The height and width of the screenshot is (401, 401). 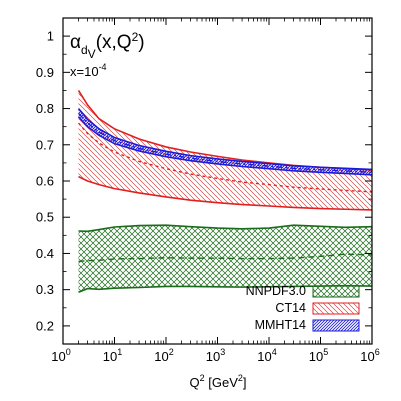 What do you see at coordinates (307, 325) in the screenshot?
I see `legend-entry-mmht14: MMHT14` at bounding box center [307, 325].